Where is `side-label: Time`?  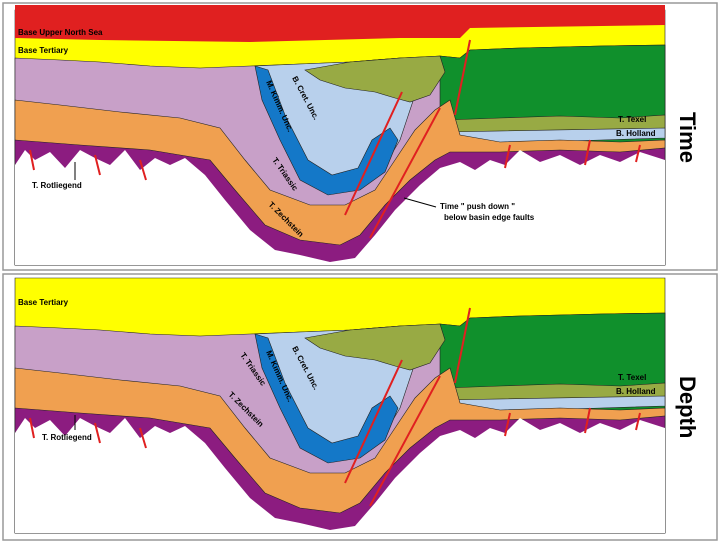 side-label: Time is located at coordinates (687, 137).